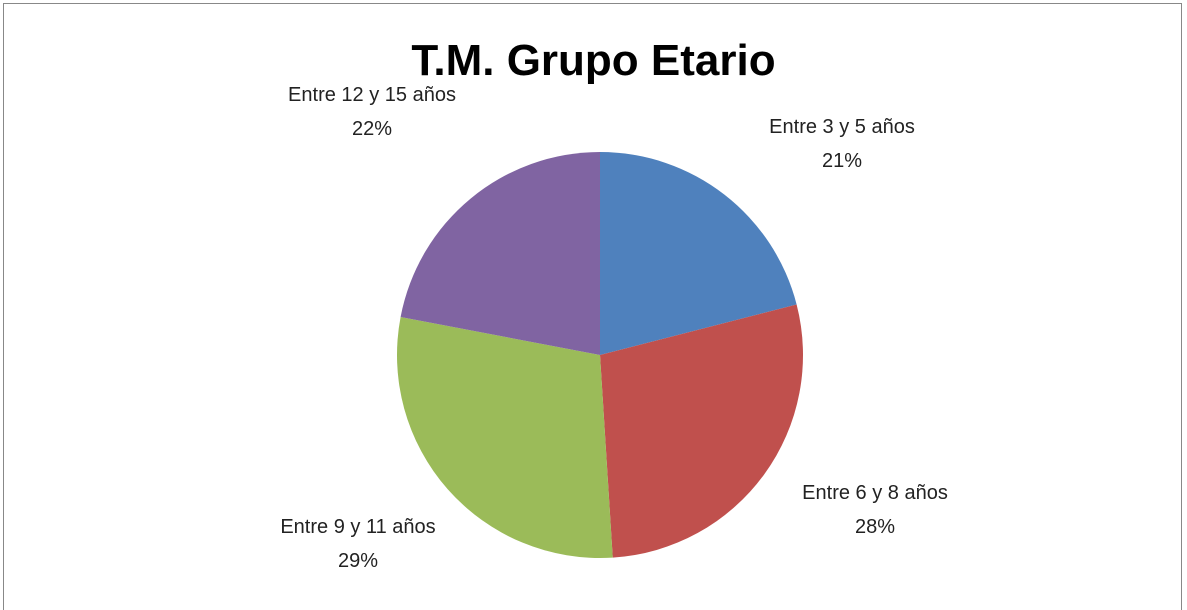 The width and height of the screenshot is (1187, 610). I want to click on slice-label: Entre 6 y 8 años 28%, so click(875, 510).